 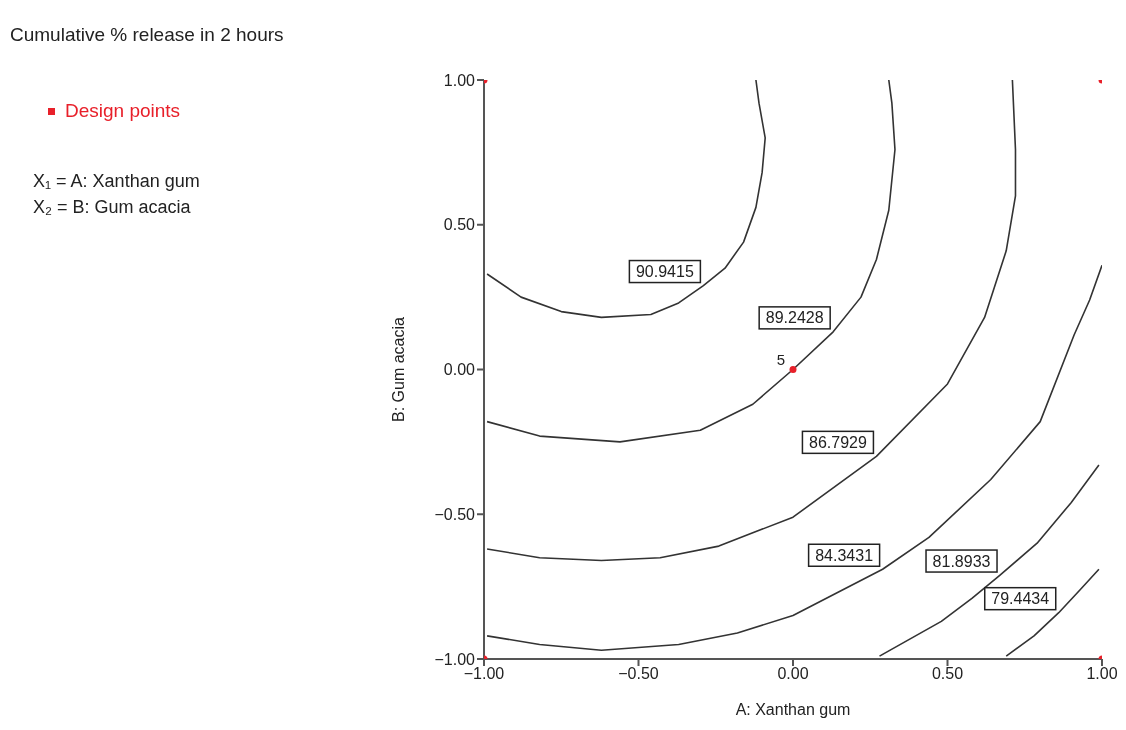 I want to click on series-label: 79.4434, so click(x=1020, y=599).